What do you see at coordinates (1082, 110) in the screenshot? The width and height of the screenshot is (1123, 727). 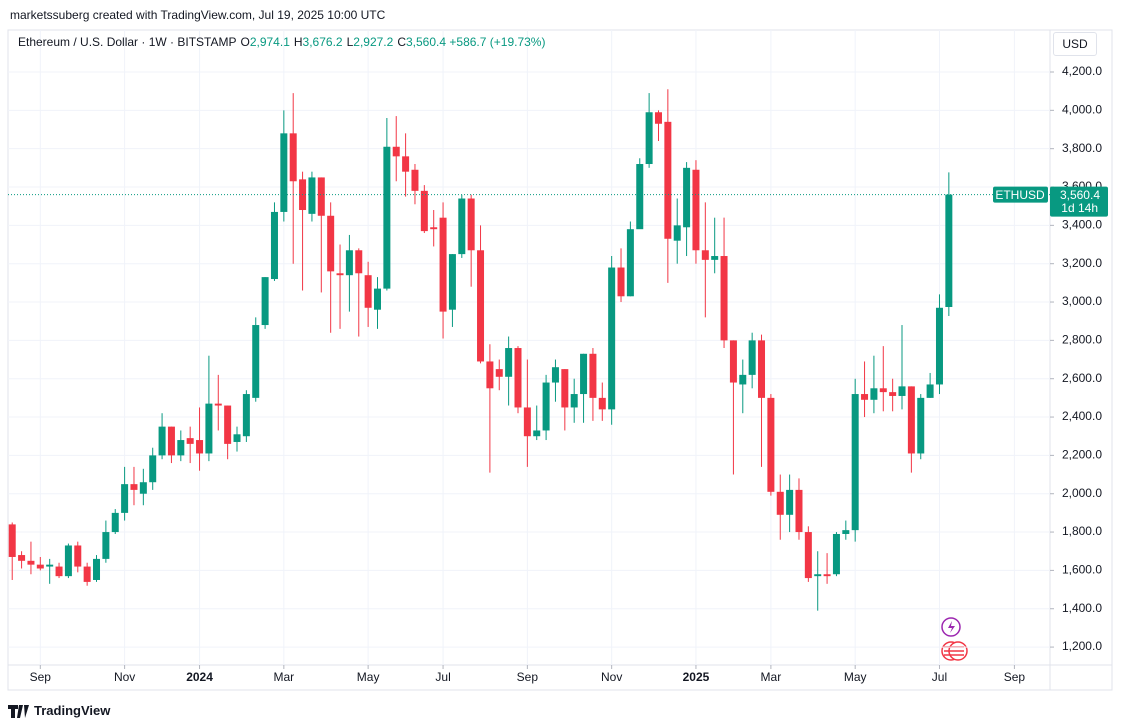 I see `y-tick-label: 4,000.0` at bounding box center [1082, 110].